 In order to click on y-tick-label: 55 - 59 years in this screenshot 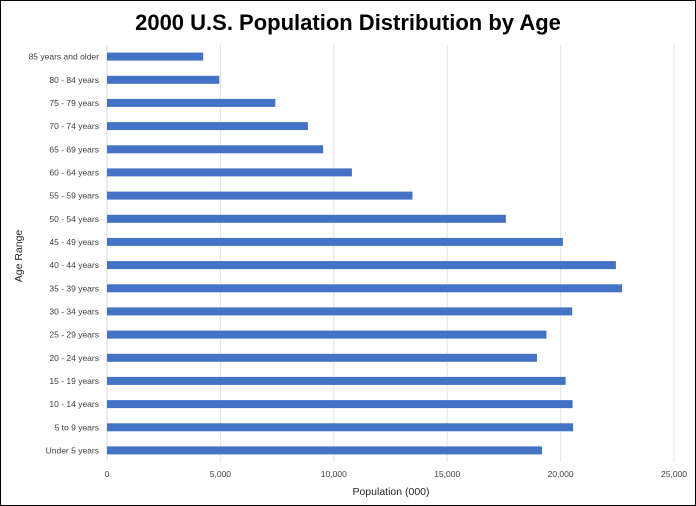, I will do `click(74, 196)`.